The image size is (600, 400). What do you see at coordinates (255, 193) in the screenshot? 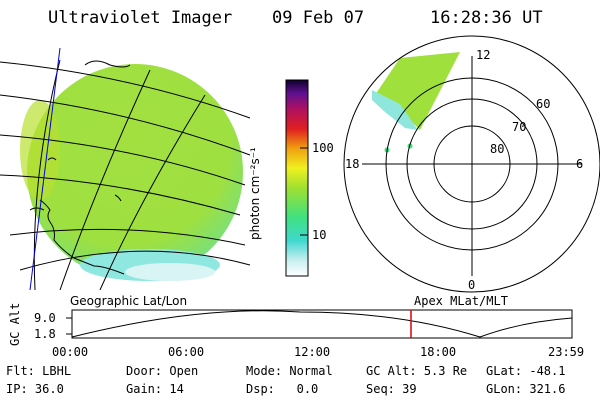
I see `colorbar-unit-label: photon cm⁻²s⁻¹` at bounding box center [255, 193].